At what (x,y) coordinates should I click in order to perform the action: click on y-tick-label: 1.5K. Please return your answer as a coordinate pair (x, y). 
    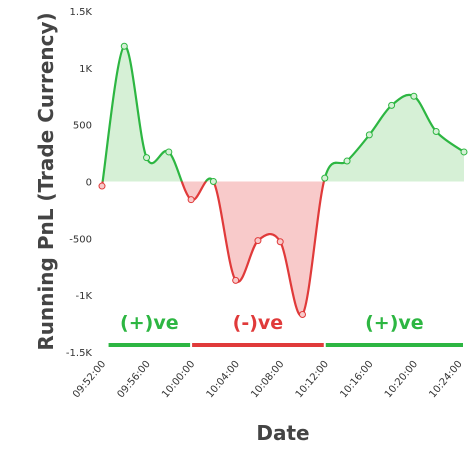
    Looking at the image, I should click on (81, 12).